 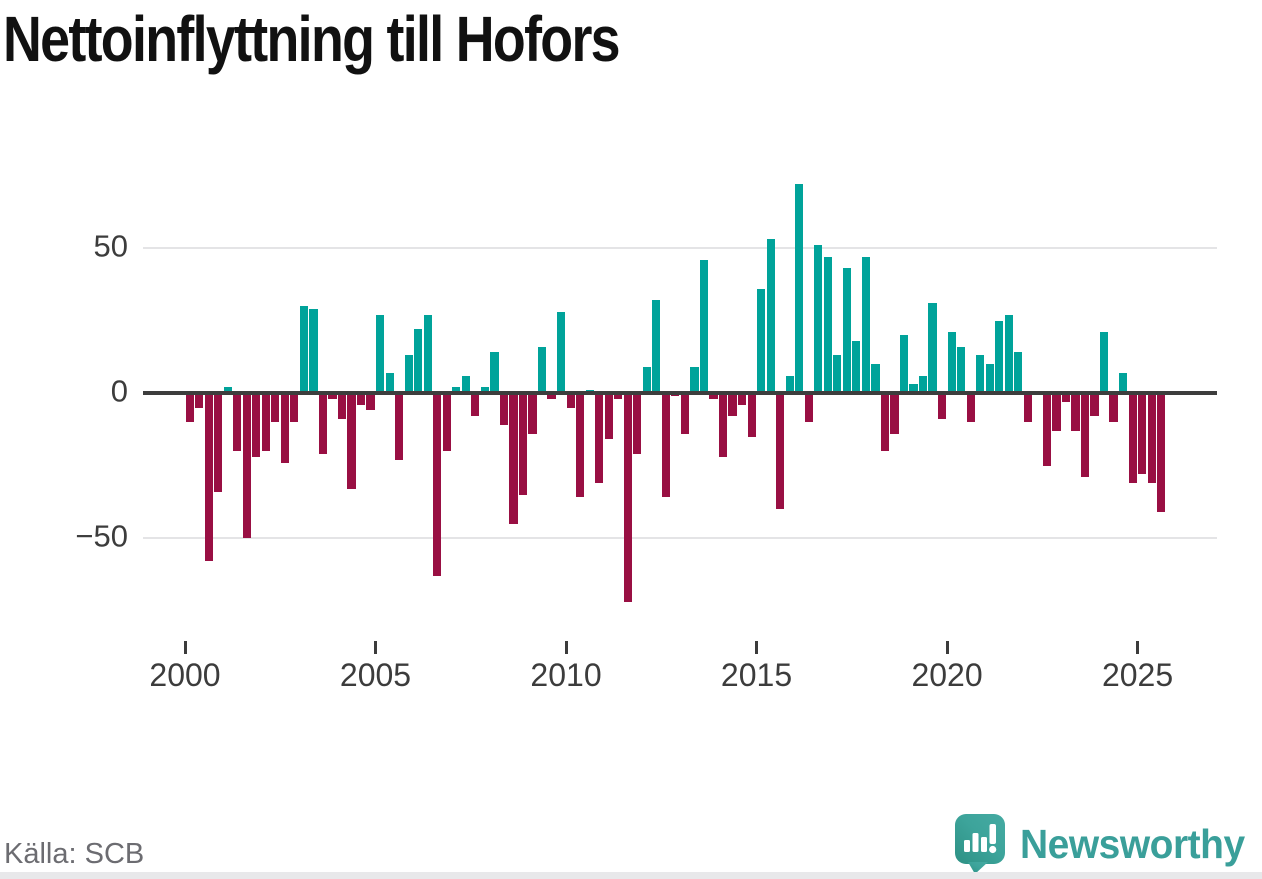 I want to click on bar-2005-q3, so click(x=399, y=426).